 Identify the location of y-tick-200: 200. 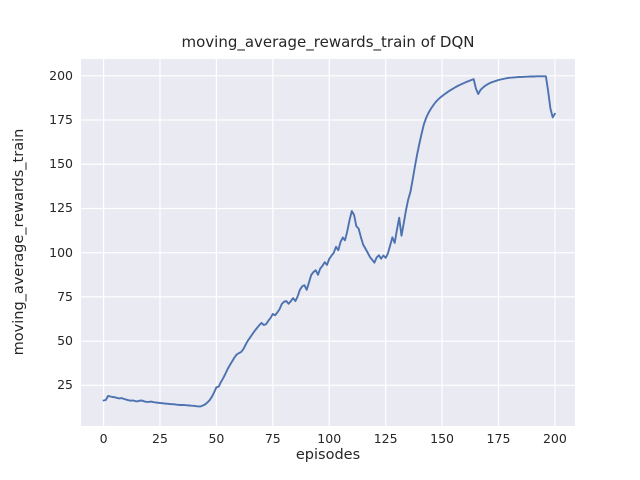
(61, 75).